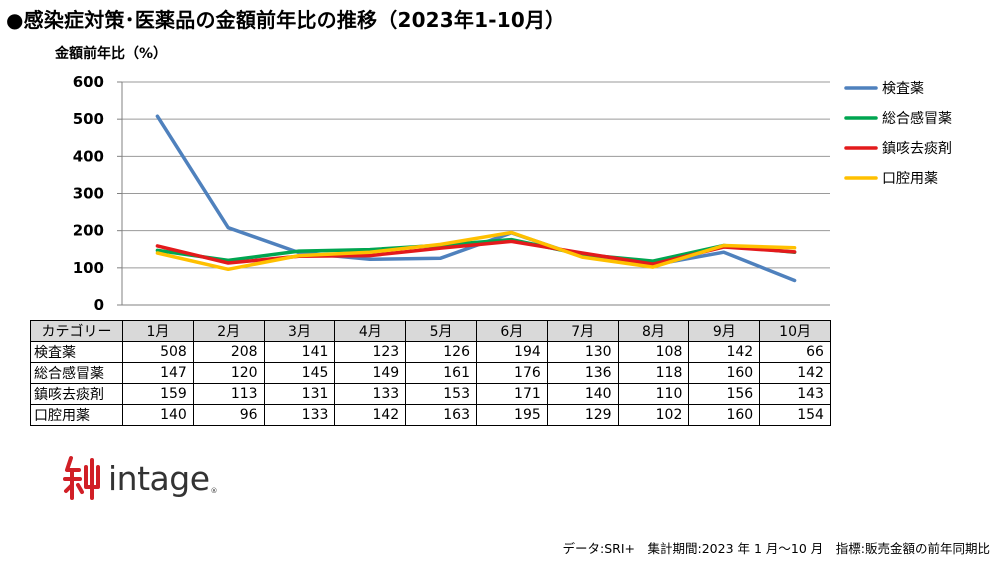 The width and height of the screenshot is (998, 561). What do you see at coordinates (582, 331) in the screenshot?
I see `table-header-month: 7月` at bounding box center [582, 331].